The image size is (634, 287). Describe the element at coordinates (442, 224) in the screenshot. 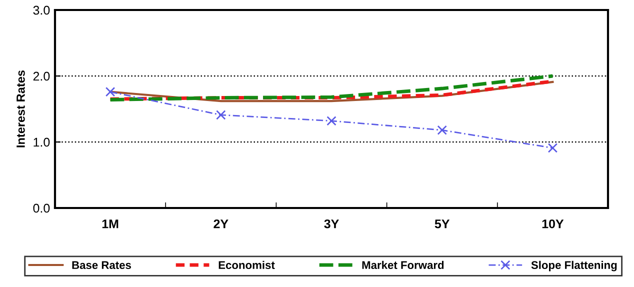

I see `x-tick-label: 5Y` at that location.